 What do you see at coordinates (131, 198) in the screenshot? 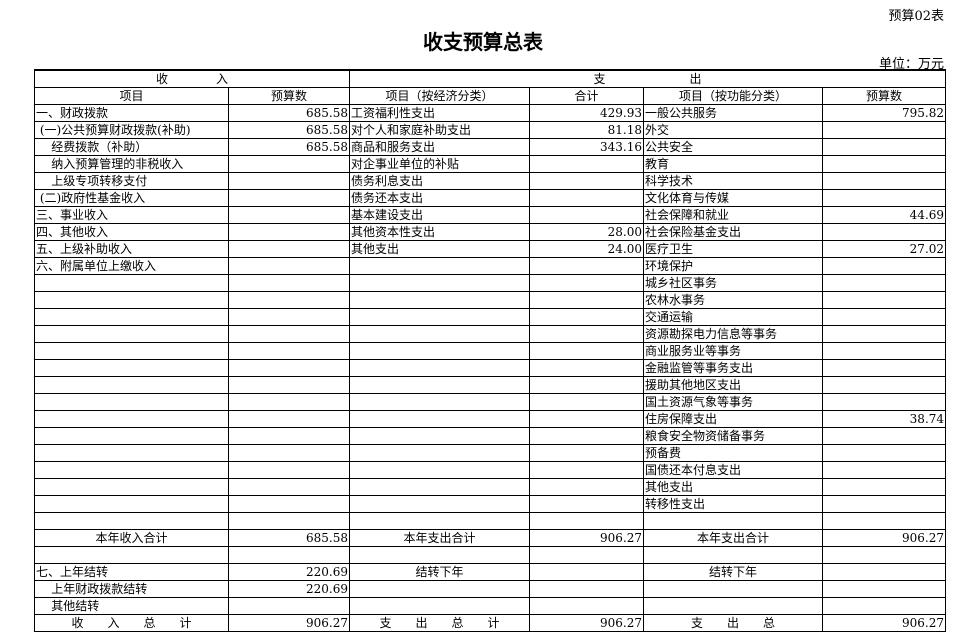
I see `income-item-cell: (二)政府性基金收入` at bounding box center [131, 198].